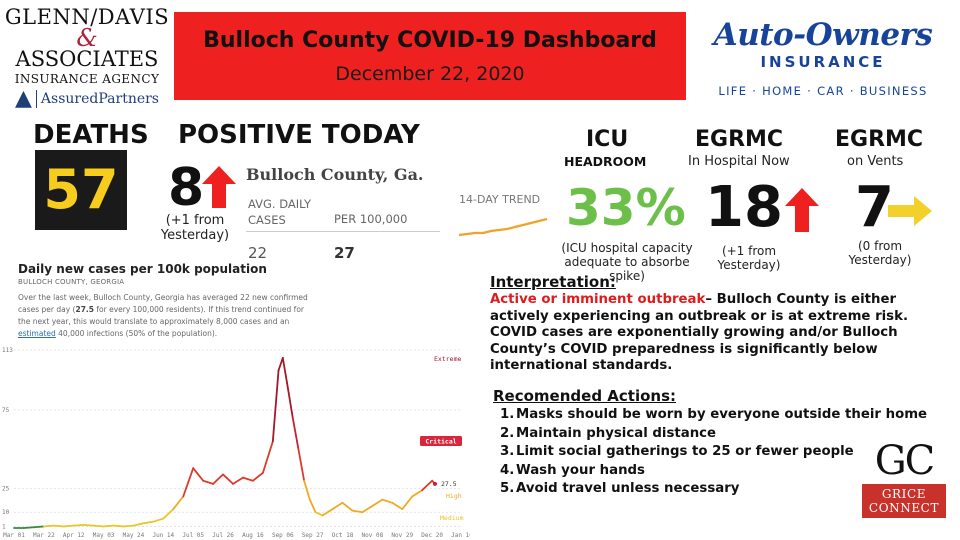  What do you see at coordinates (104, 535) in the screenshot?
I see `x-tick-label: May 03` at bounding box center [104, 535].